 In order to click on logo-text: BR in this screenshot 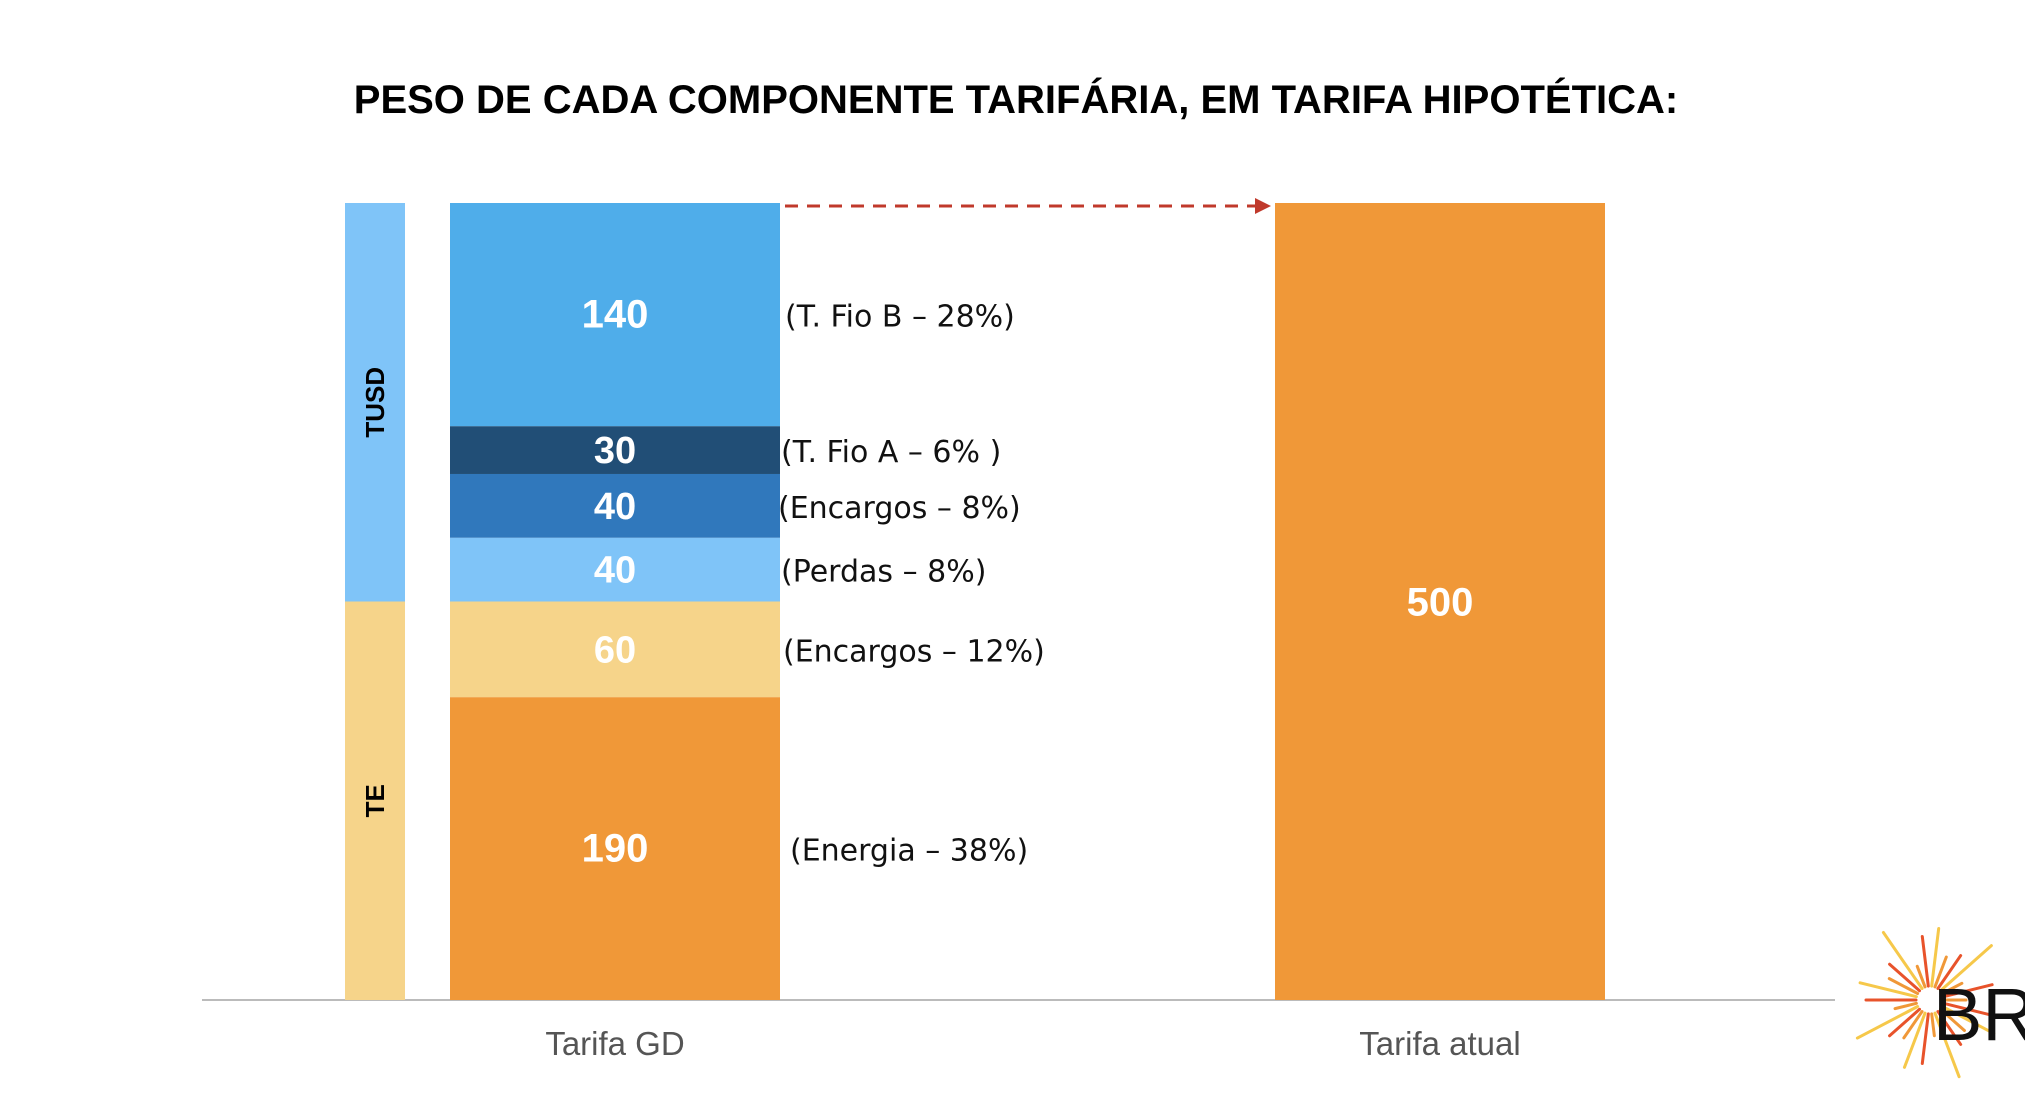, I will do `click(1979, 1014)`.